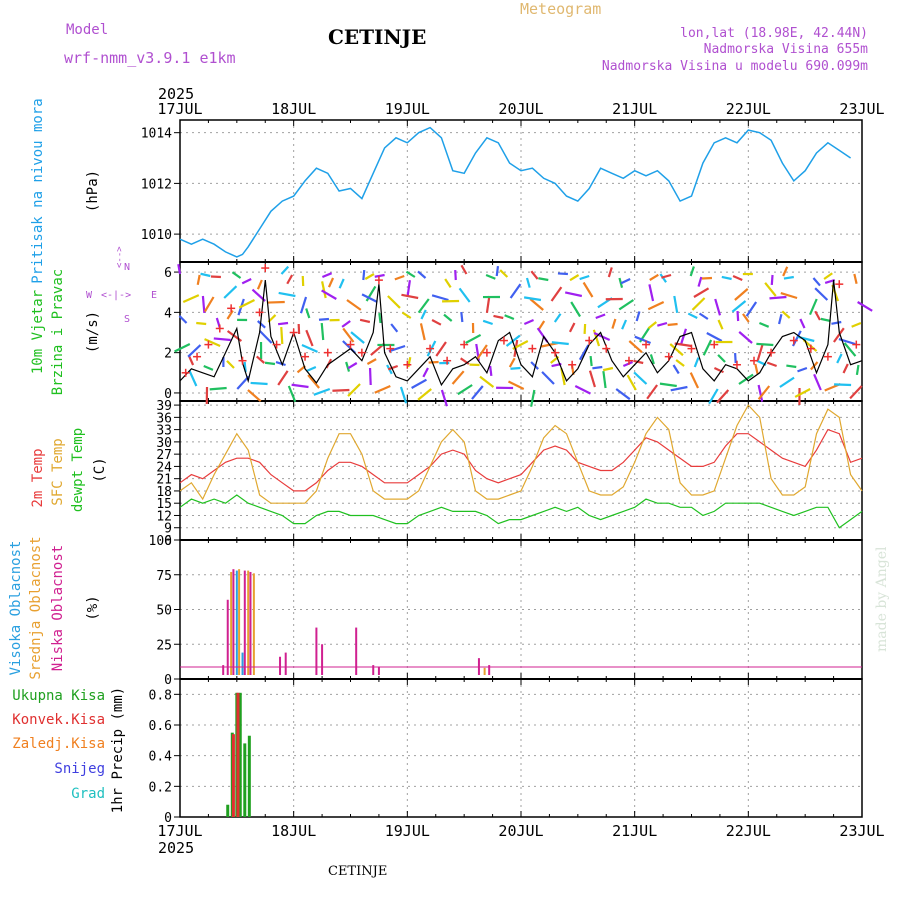  I want to click on x-tick-label-bottom: 20JUL, so click(520, 831).